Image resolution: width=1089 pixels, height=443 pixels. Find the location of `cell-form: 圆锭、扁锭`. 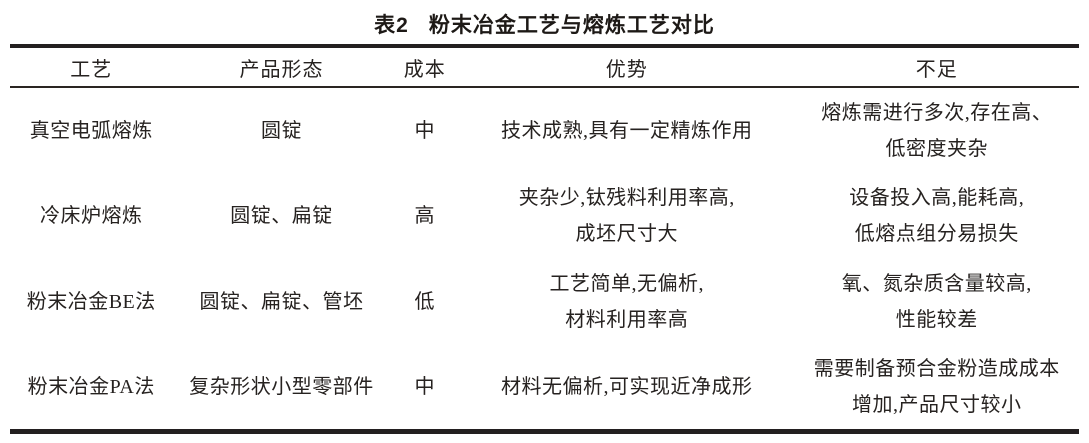

cell-form: 圆锭、扁锭 is located at coordinates (281, 216).